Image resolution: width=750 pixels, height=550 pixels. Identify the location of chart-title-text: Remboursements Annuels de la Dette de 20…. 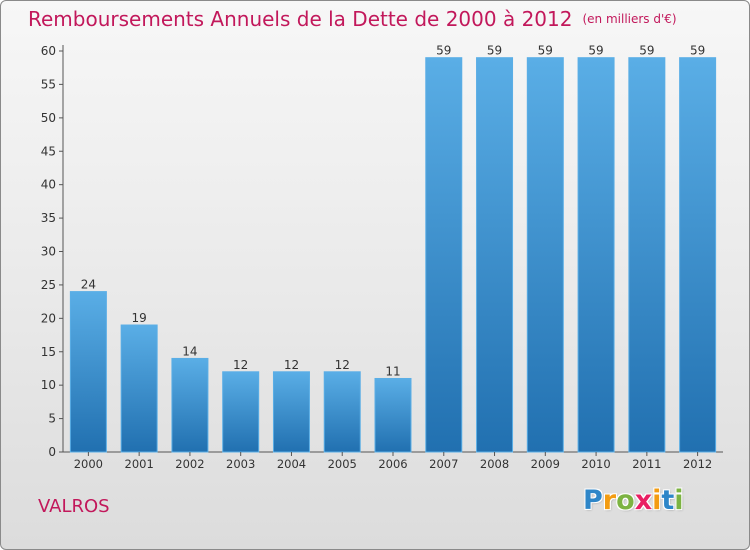
(300, 19).